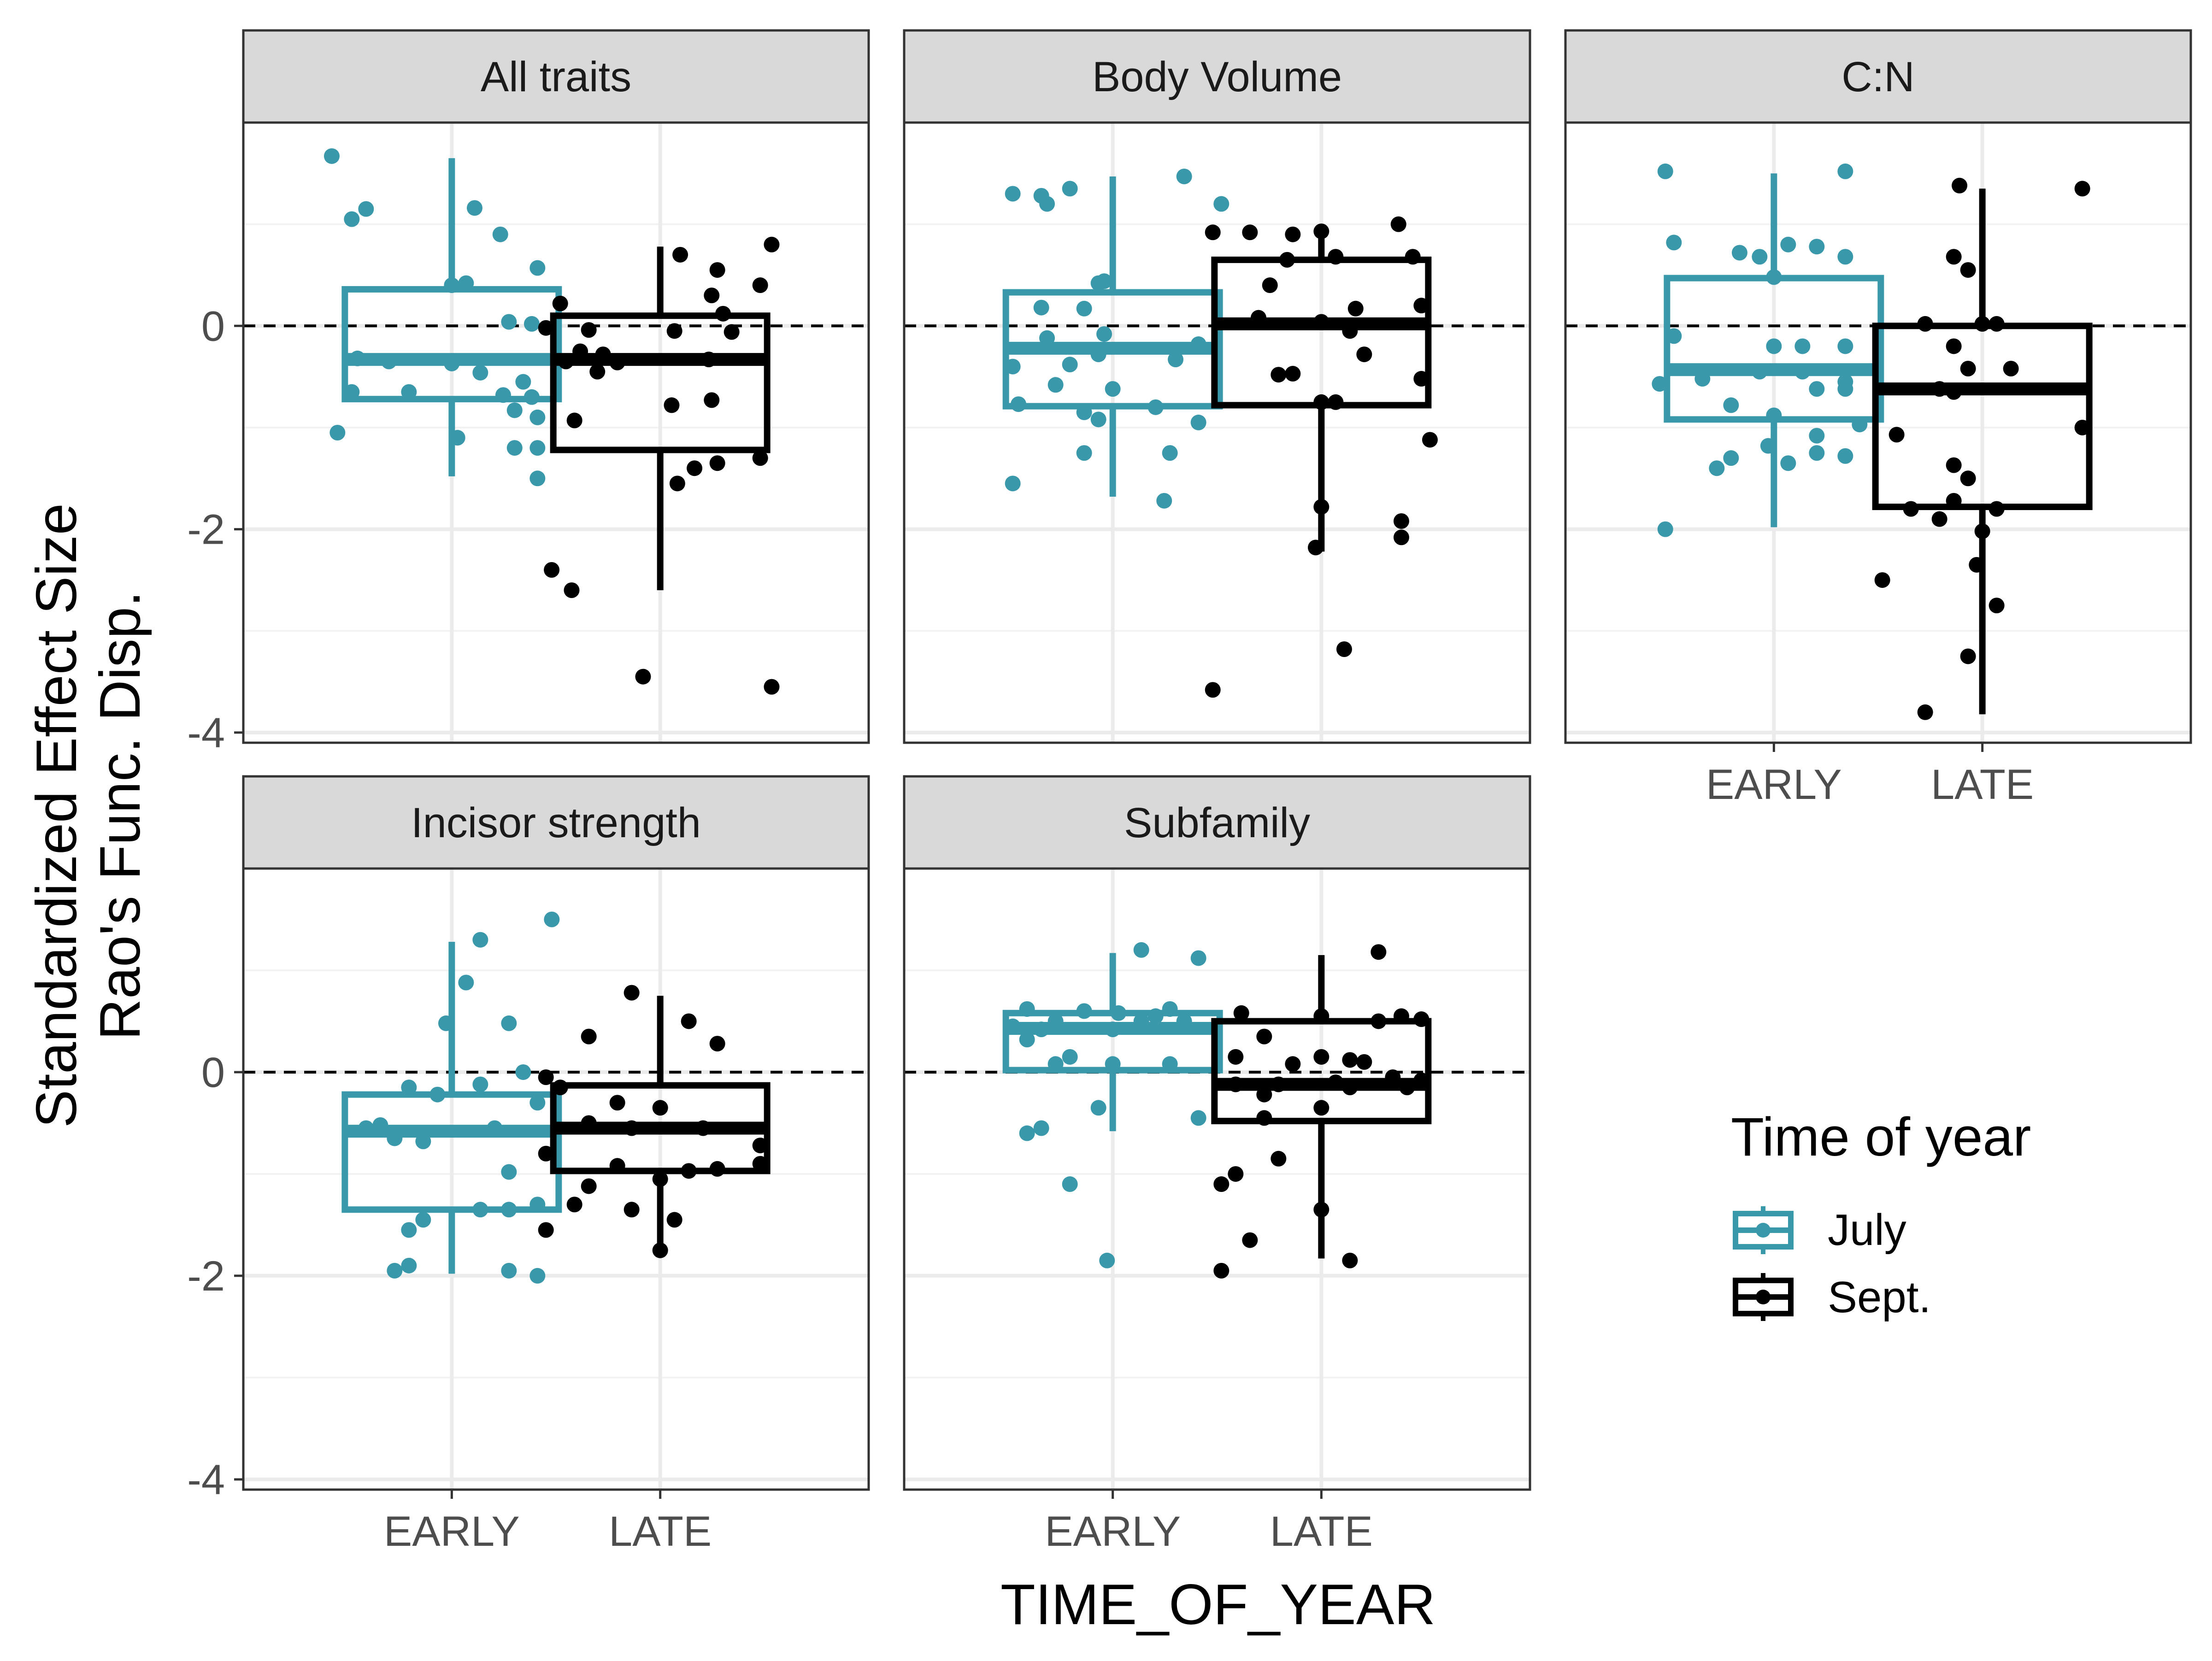 The image size is (2212, 1661). I want to click on legend-keys, so click(1763, 1263).